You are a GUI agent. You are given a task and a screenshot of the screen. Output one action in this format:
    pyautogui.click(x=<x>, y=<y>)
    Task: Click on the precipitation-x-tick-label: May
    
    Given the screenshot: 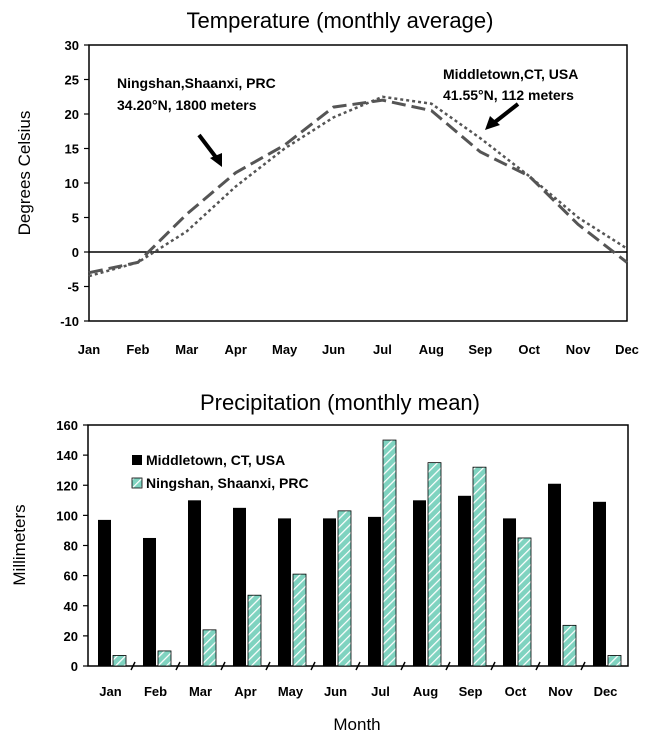 What is the action you would take?
    pyautogui.click(x=291, y=691)
    